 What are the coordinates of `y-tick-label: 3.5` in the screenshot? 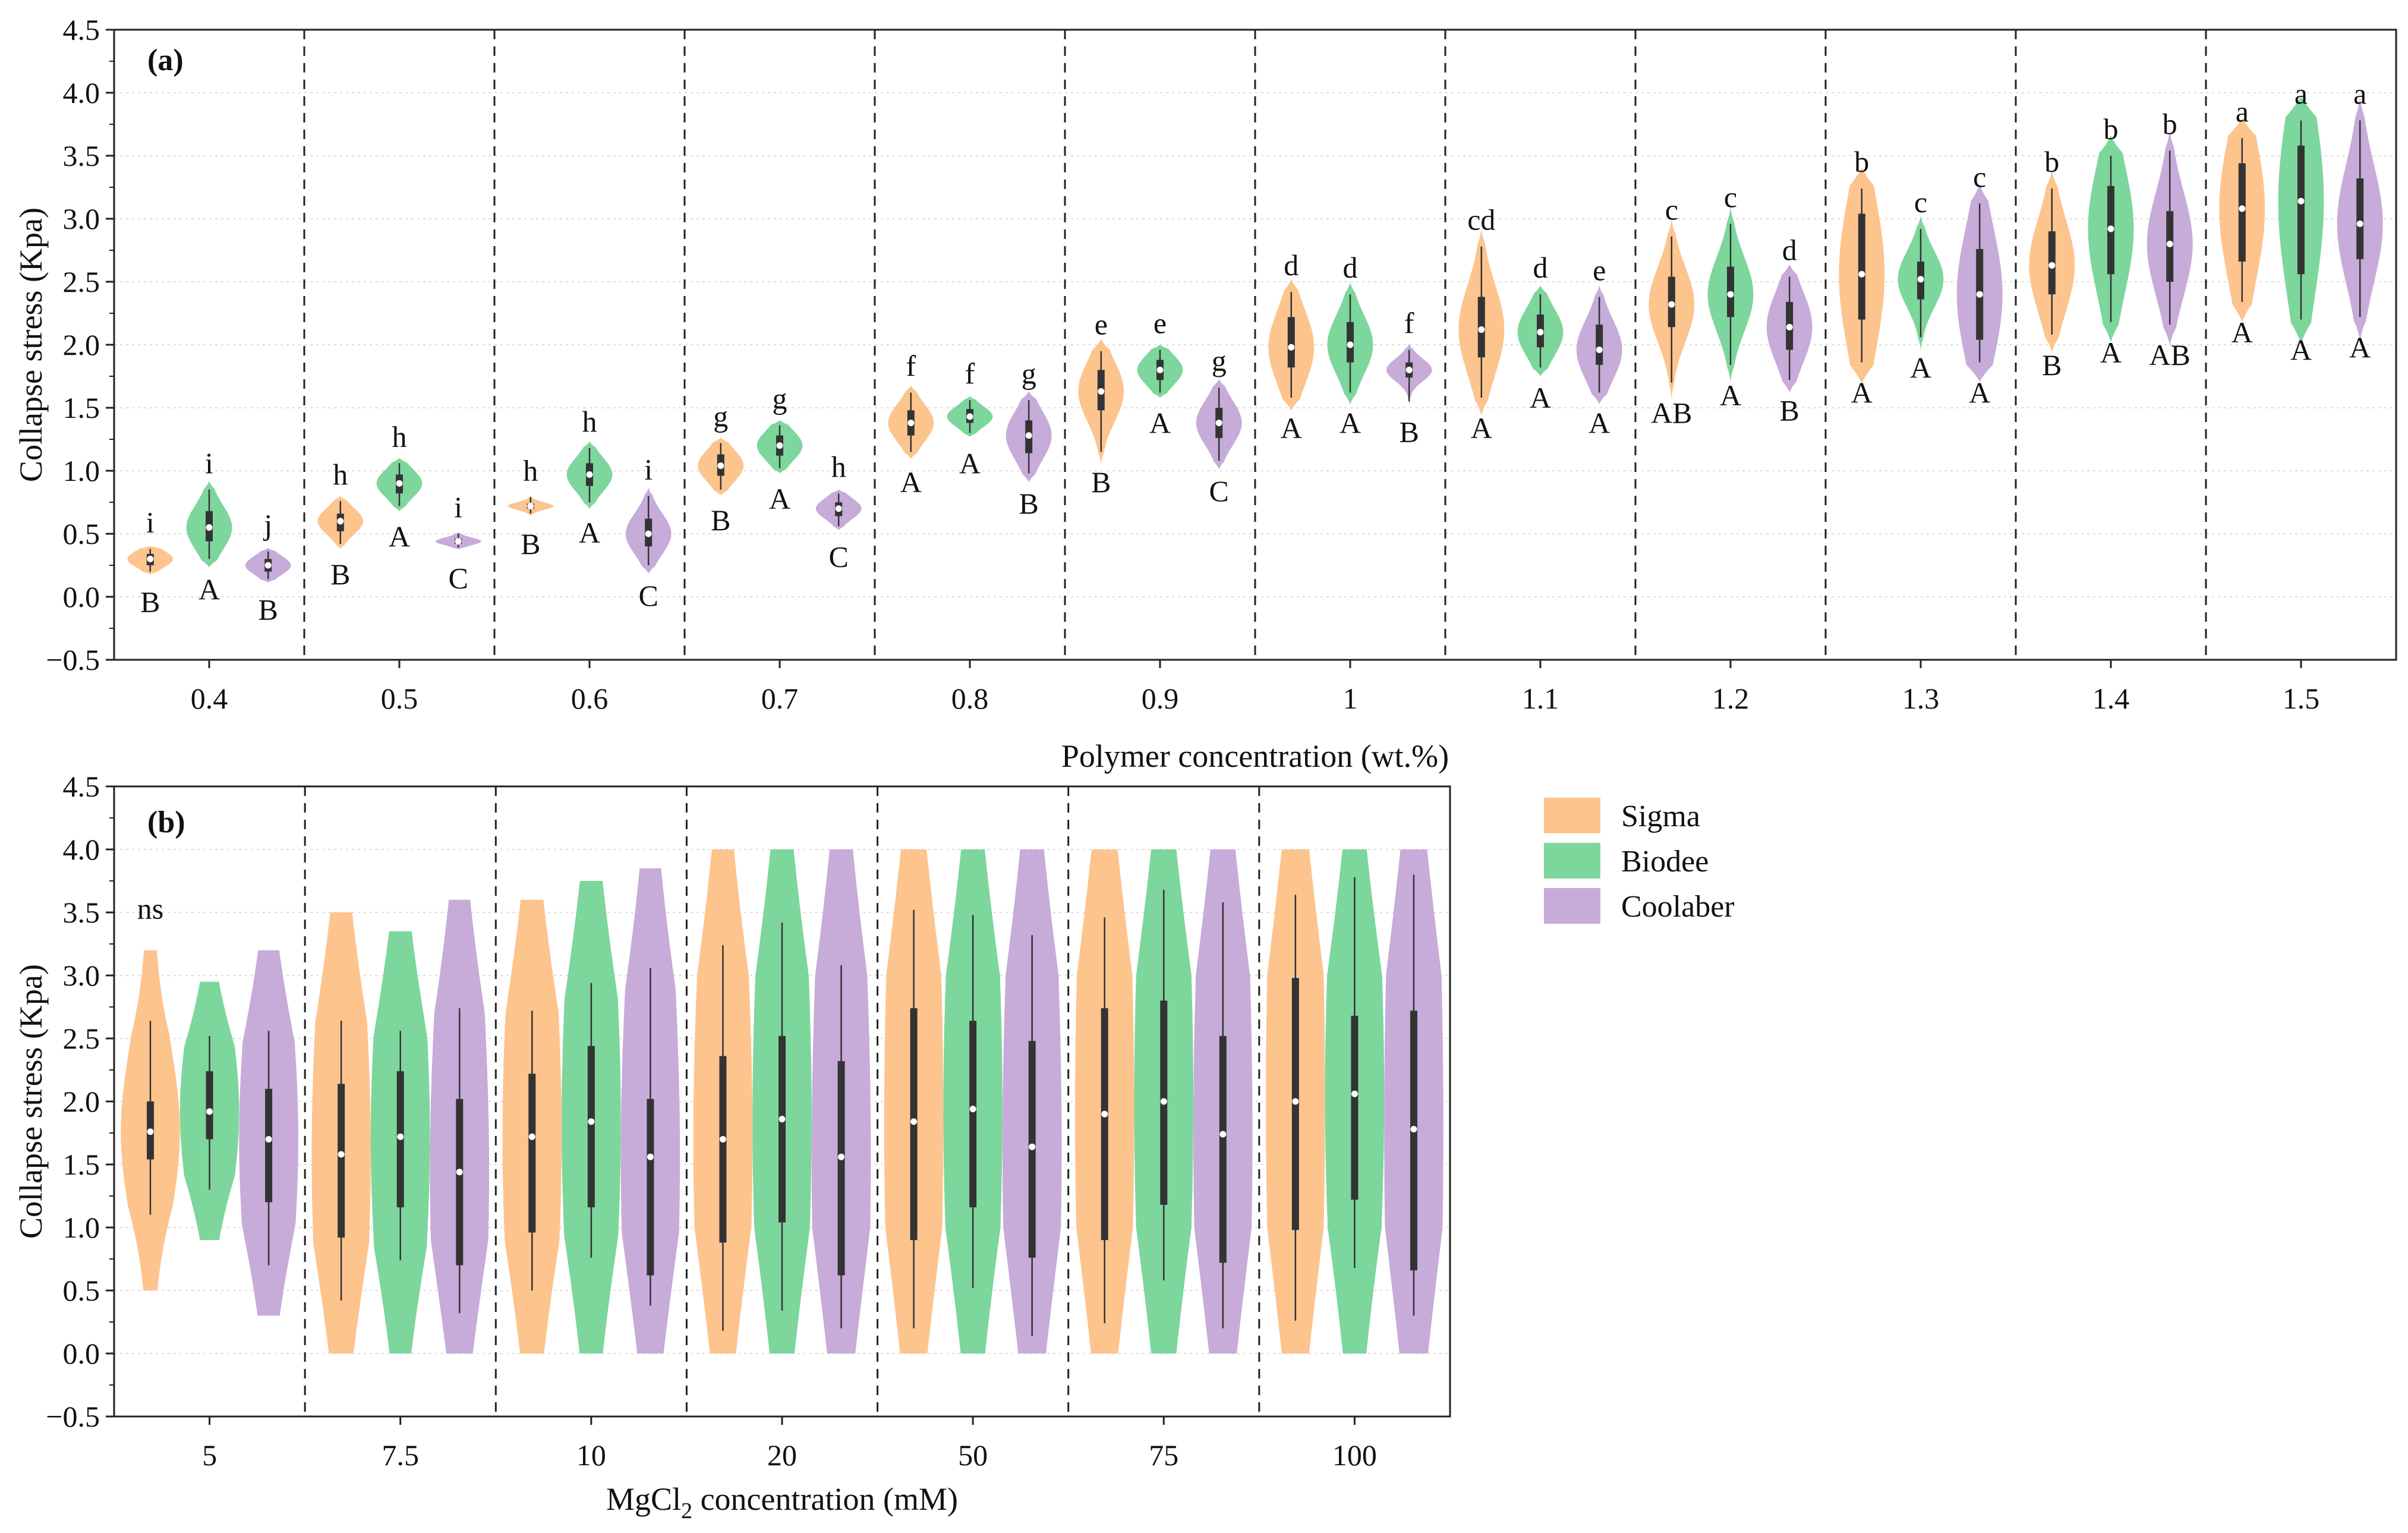 It's located at (81, 913).